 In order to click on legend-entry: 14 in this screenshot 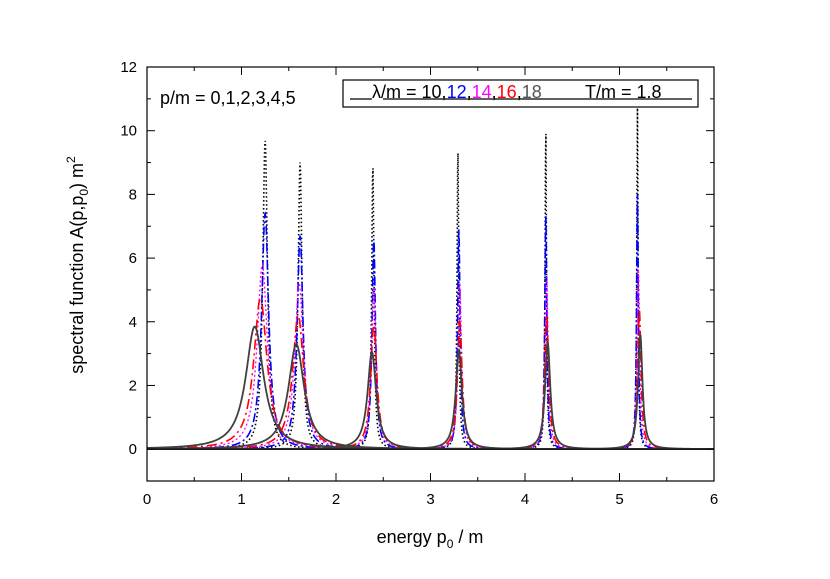, I will do `click(482, 92)`.